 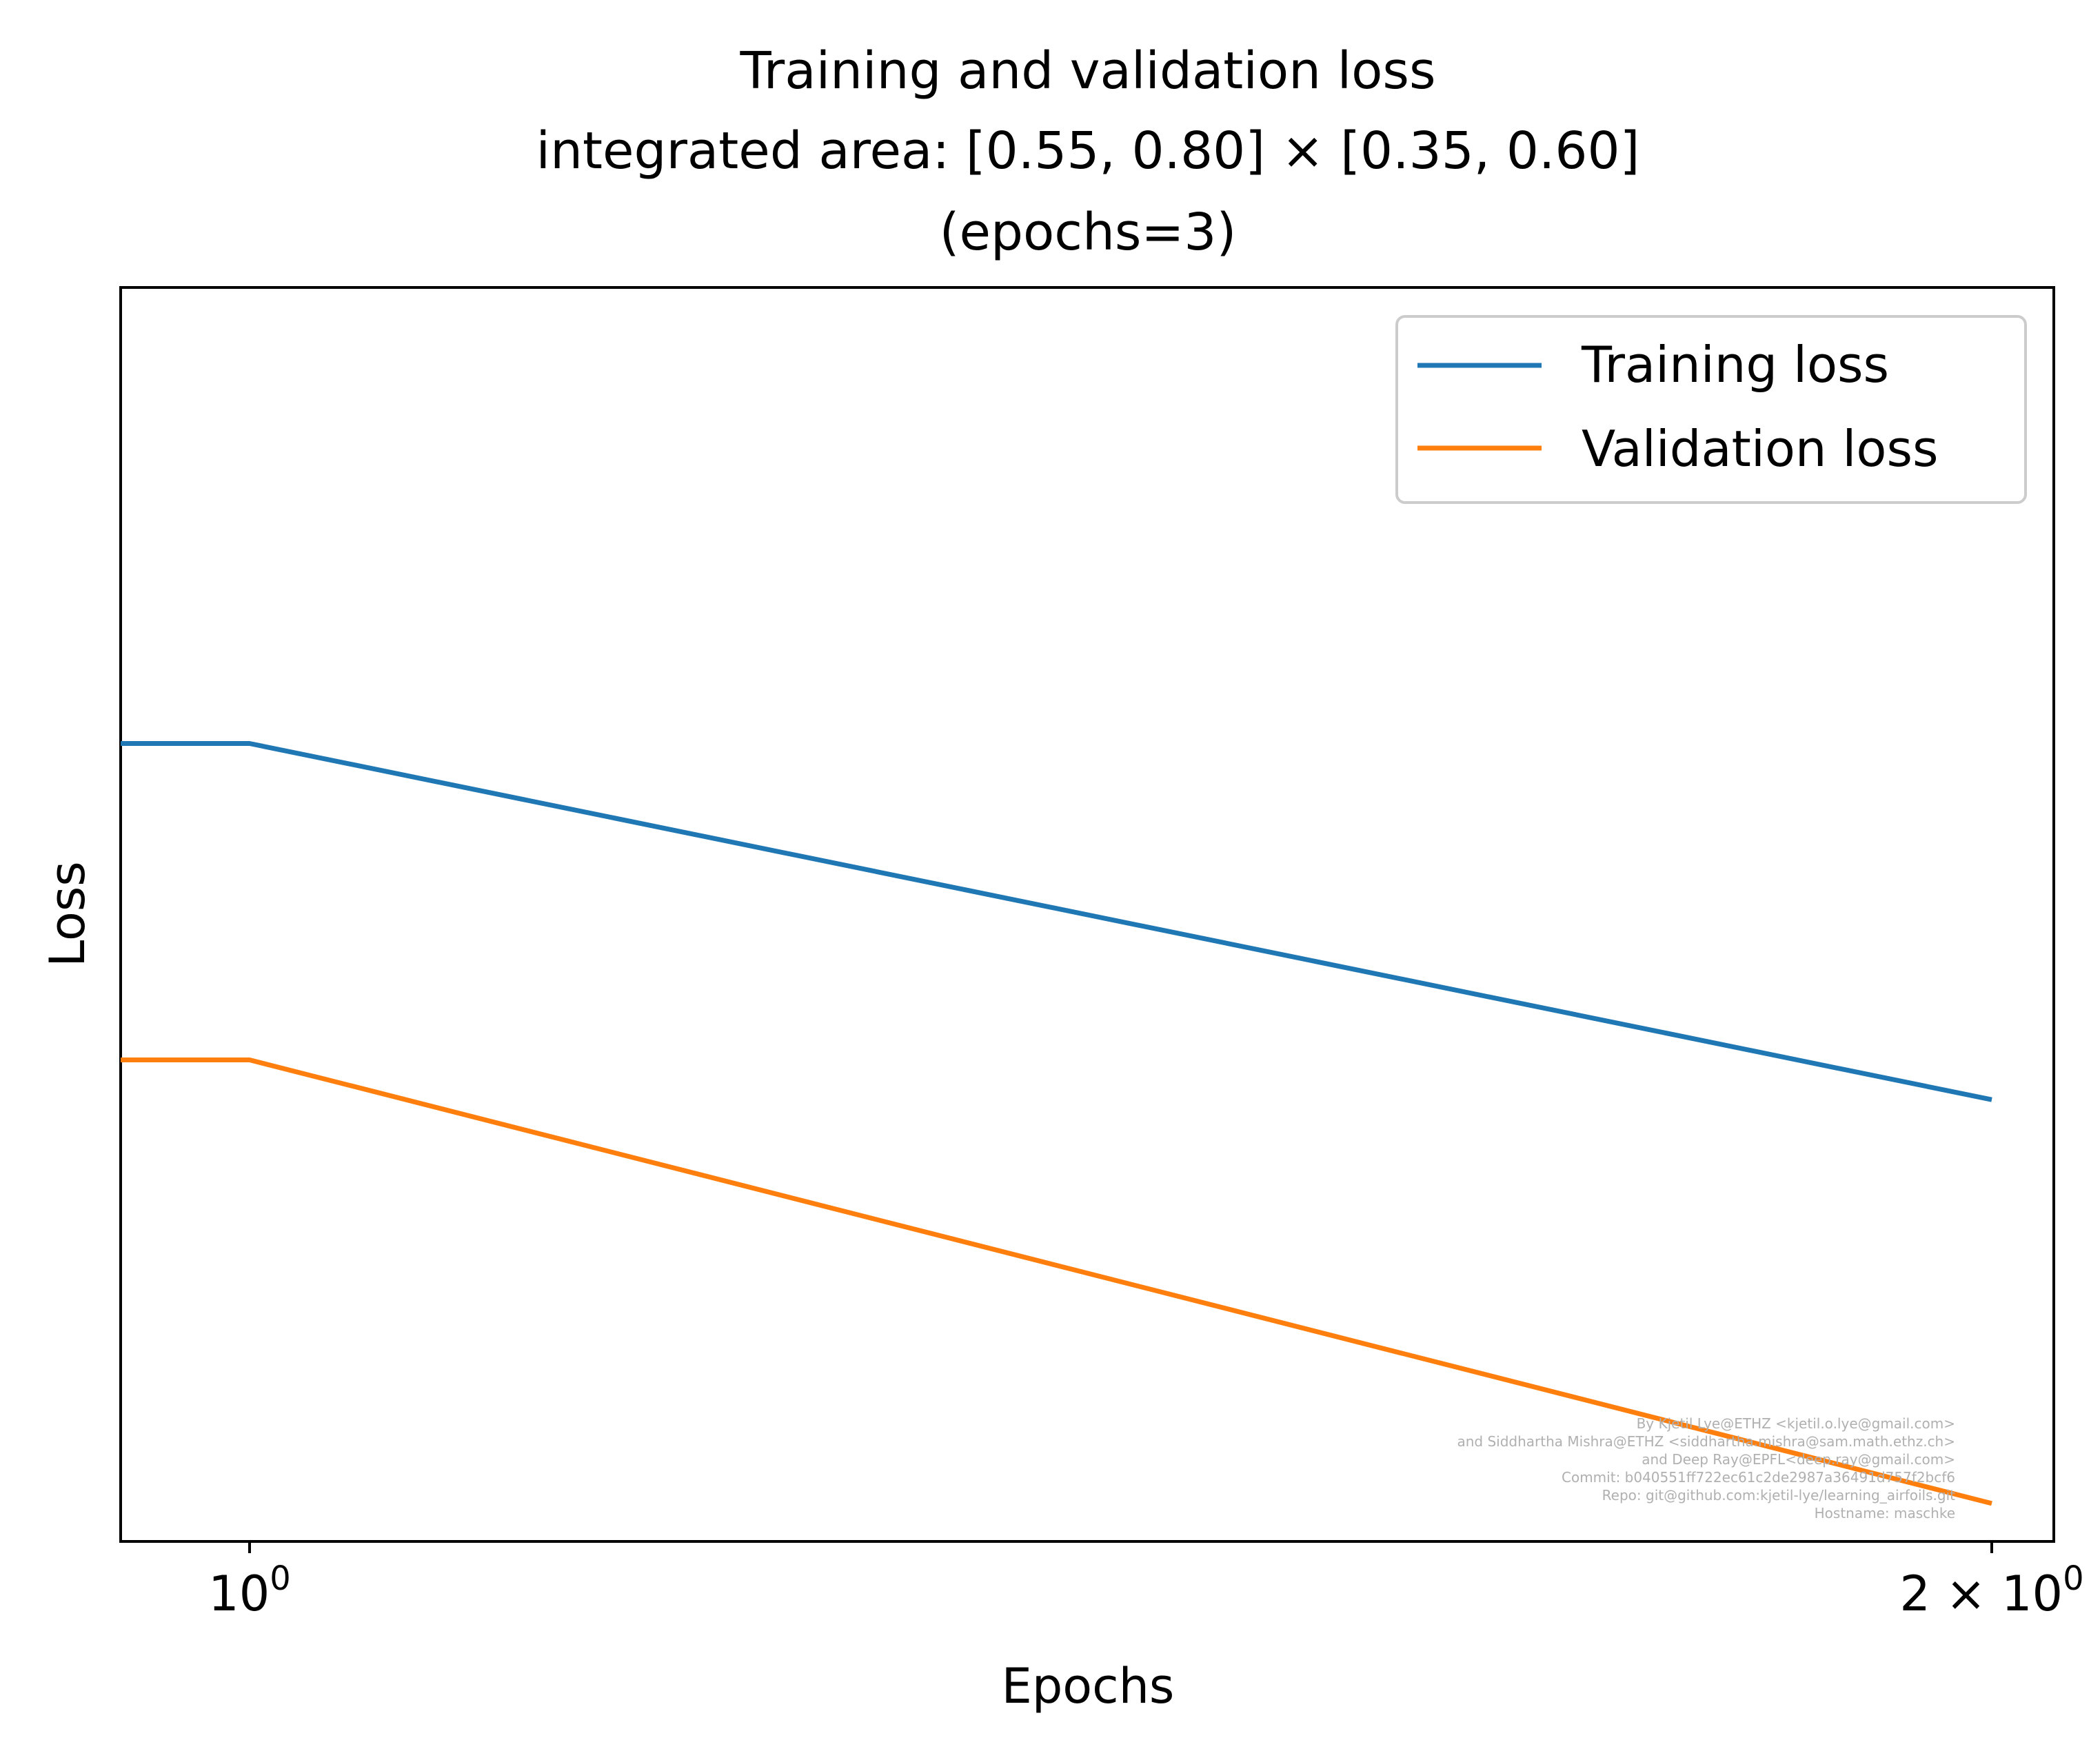 What do you see at coordinates (249, 1590) in the screenshot?
I see `x-tick-label: 100` at bounding box center [249, 1590].